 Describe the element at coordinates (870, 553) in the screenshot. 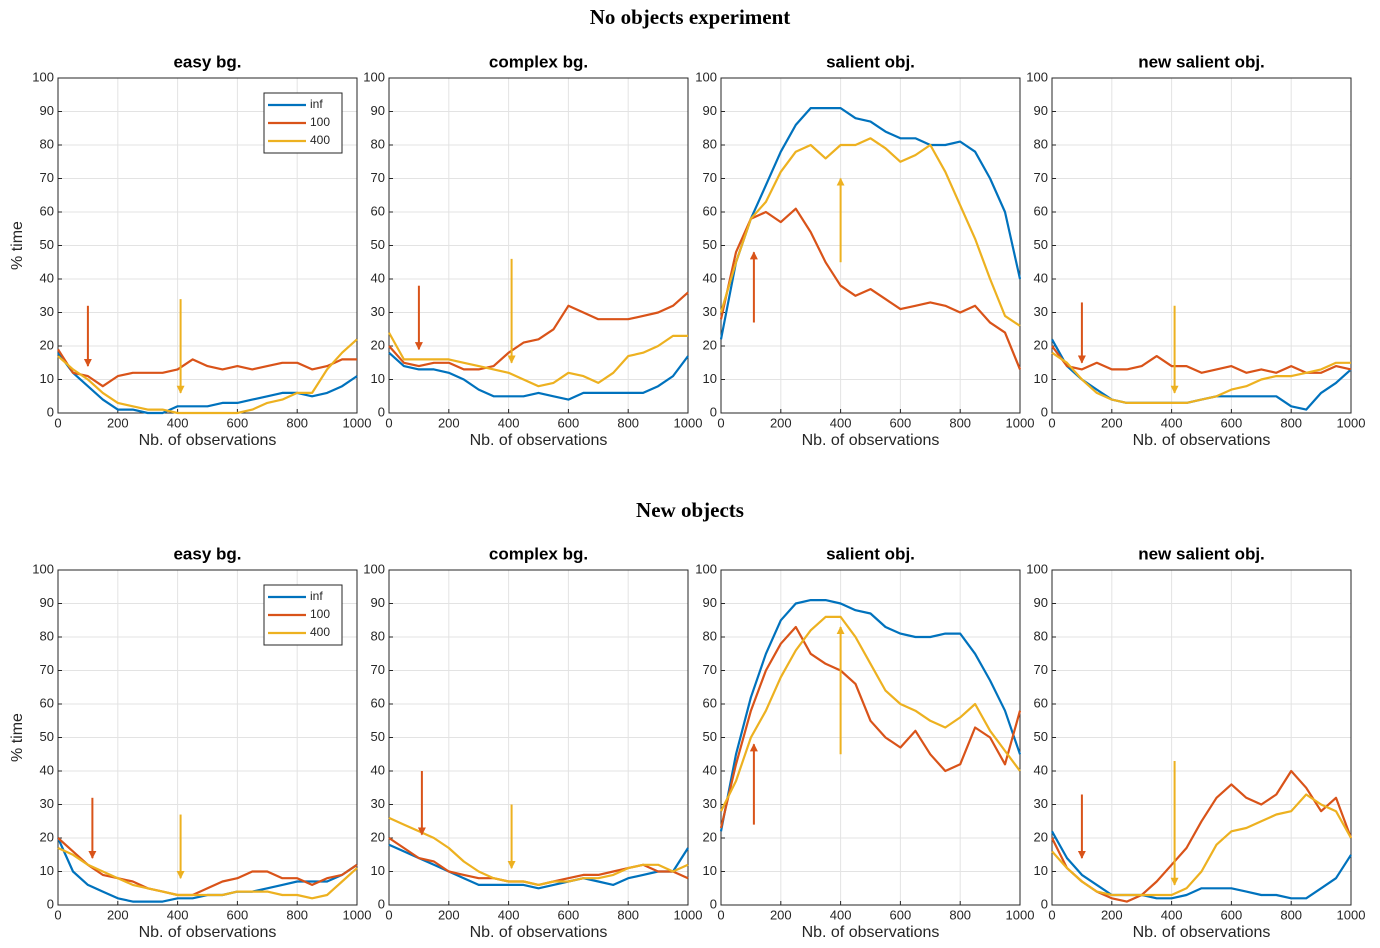

I see `chart-title: salient obj.` at that location.